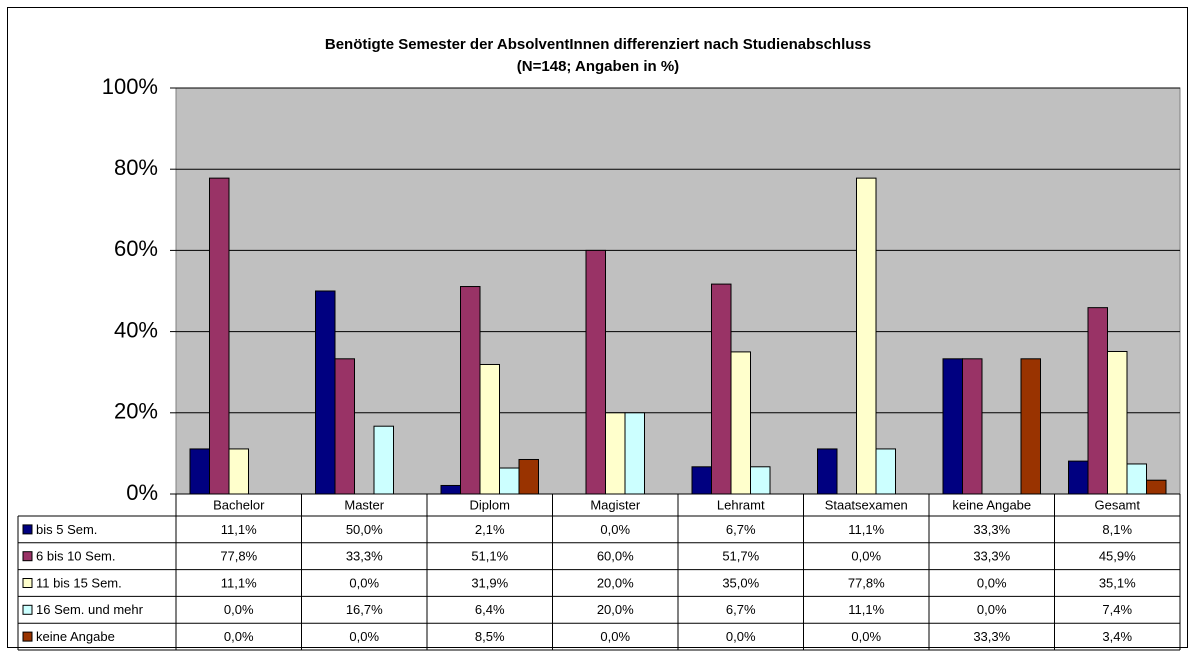 This screenshot has width=1195, height=654. What do you see at coordinates (136, 411) in the screenshot?
I see `y-tick-label: 20%` at bounding box center [136, 411].